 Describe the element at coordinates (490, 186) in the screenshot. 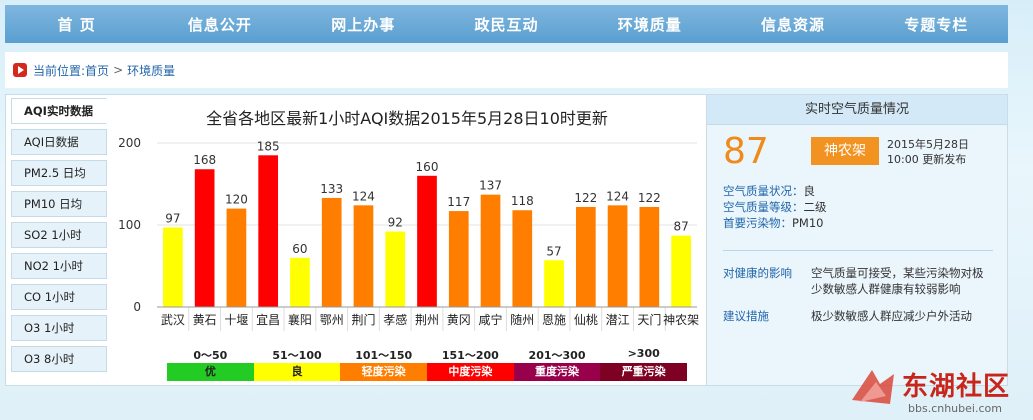

I see `bar-value-label: 137` at that location.